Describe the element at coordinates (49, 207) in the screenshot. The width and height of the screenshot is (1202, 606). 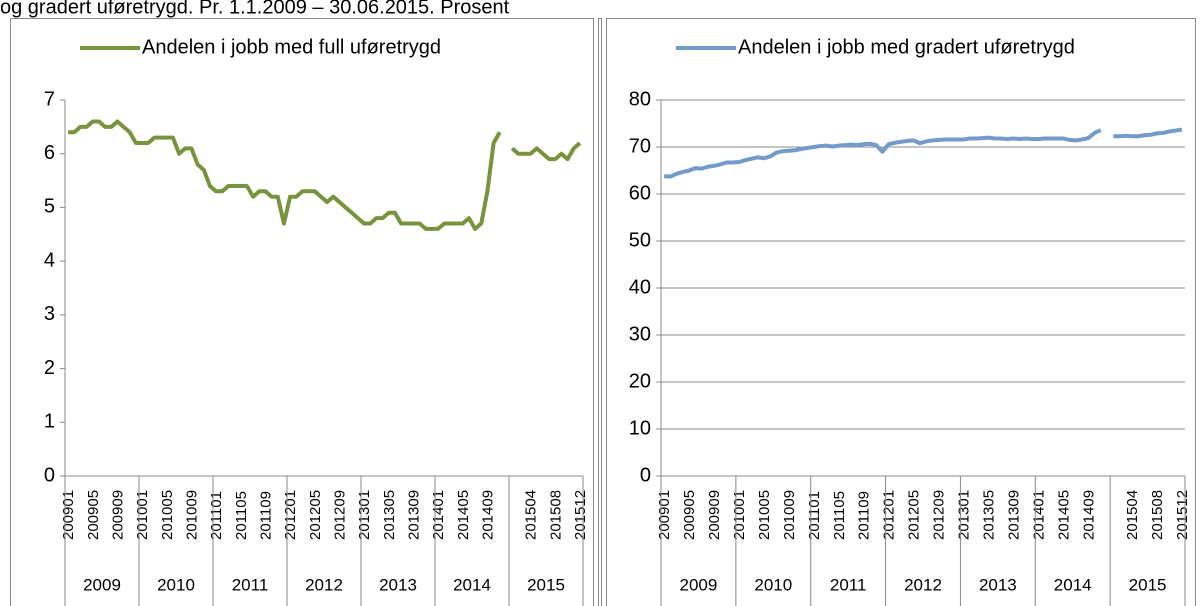
I see `y-tick-label: 5` at that location.